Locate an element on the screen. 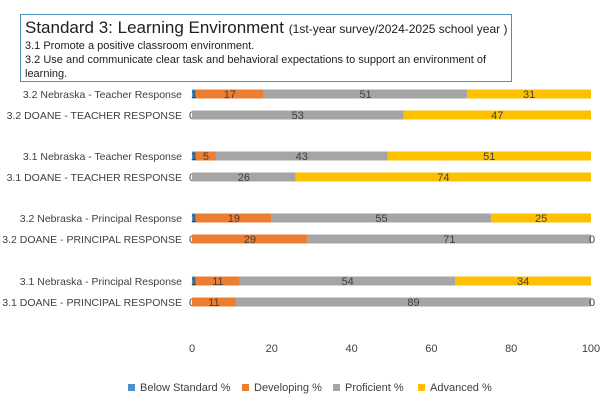  legend-swatch-advanced is located at coordinates (421, 387).